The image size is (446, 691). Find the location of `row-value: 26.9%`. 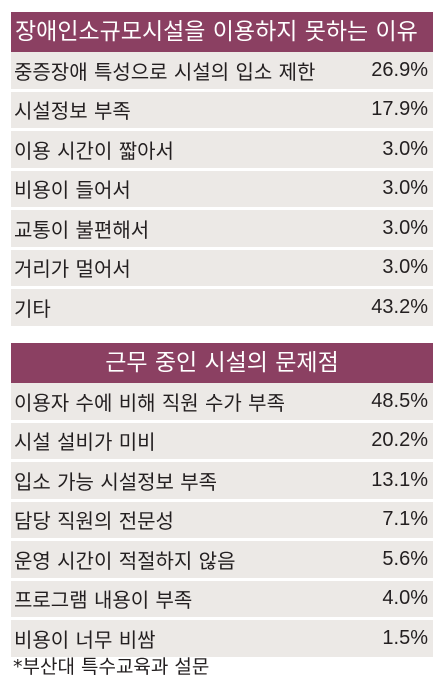

row-value: 26.9% is located at coordinates (399, 69).